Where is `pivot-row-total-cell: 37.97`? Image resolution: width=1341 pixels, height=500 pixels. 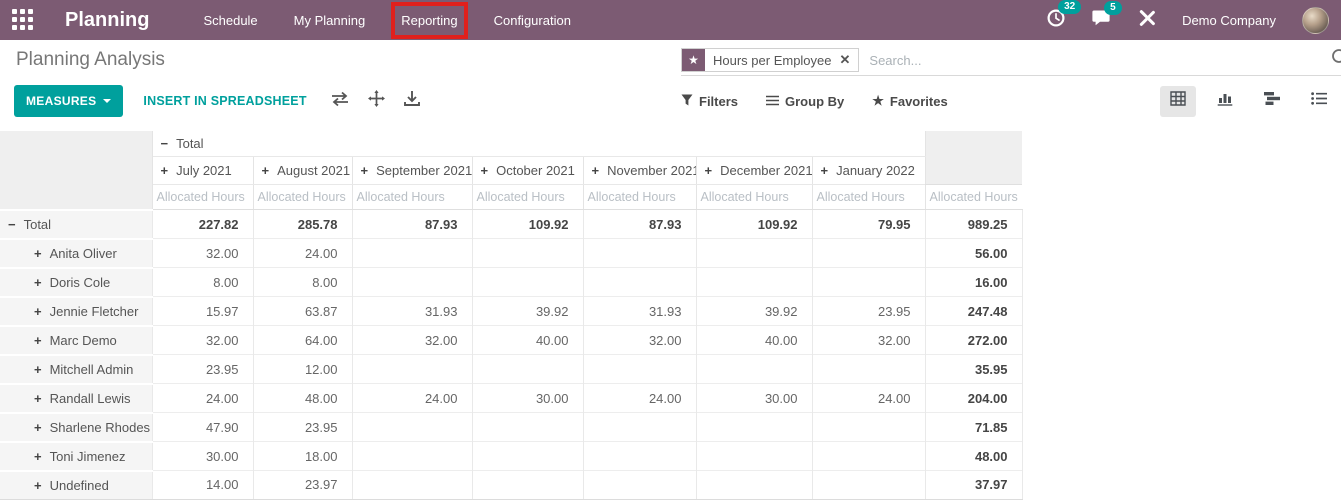 pivot-row-total-cell: 37.97 is located at coordinates (973, 485).